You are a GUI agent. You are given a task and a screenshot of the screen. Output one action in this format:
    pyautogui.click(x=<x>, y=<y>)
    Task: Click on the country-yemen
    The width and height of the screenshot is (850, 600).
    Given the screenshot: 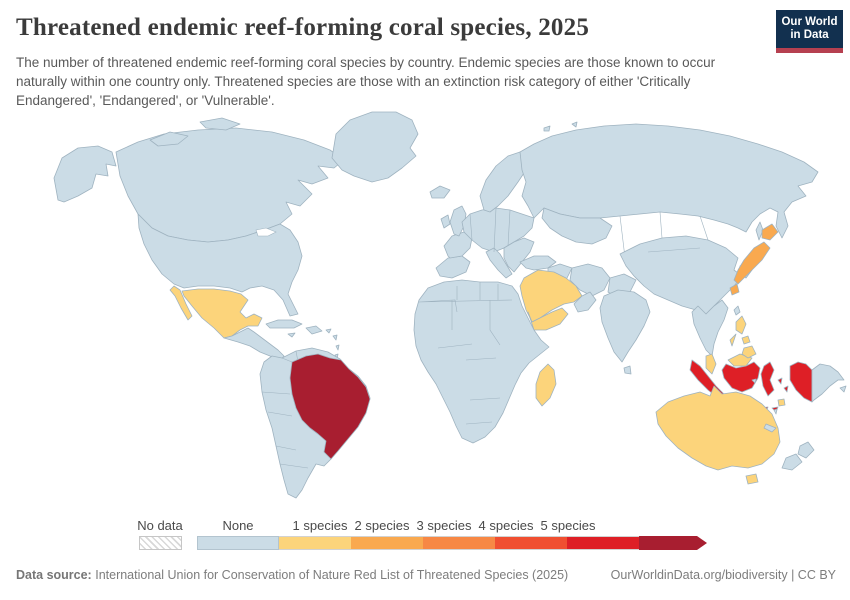 What is the action you would take?
    pyautogui.click(x=548, y=319)
    